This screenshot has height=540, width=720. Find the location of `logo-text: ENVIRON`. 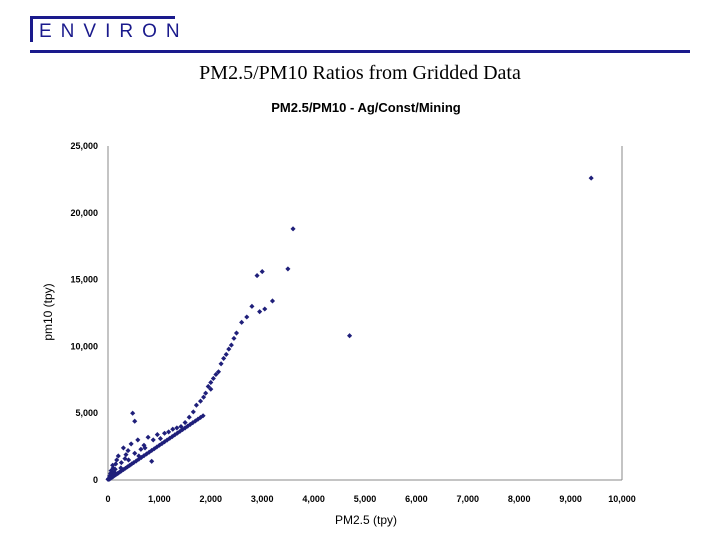

logo-text: ENVIRON is located at coordinates (114, 31).